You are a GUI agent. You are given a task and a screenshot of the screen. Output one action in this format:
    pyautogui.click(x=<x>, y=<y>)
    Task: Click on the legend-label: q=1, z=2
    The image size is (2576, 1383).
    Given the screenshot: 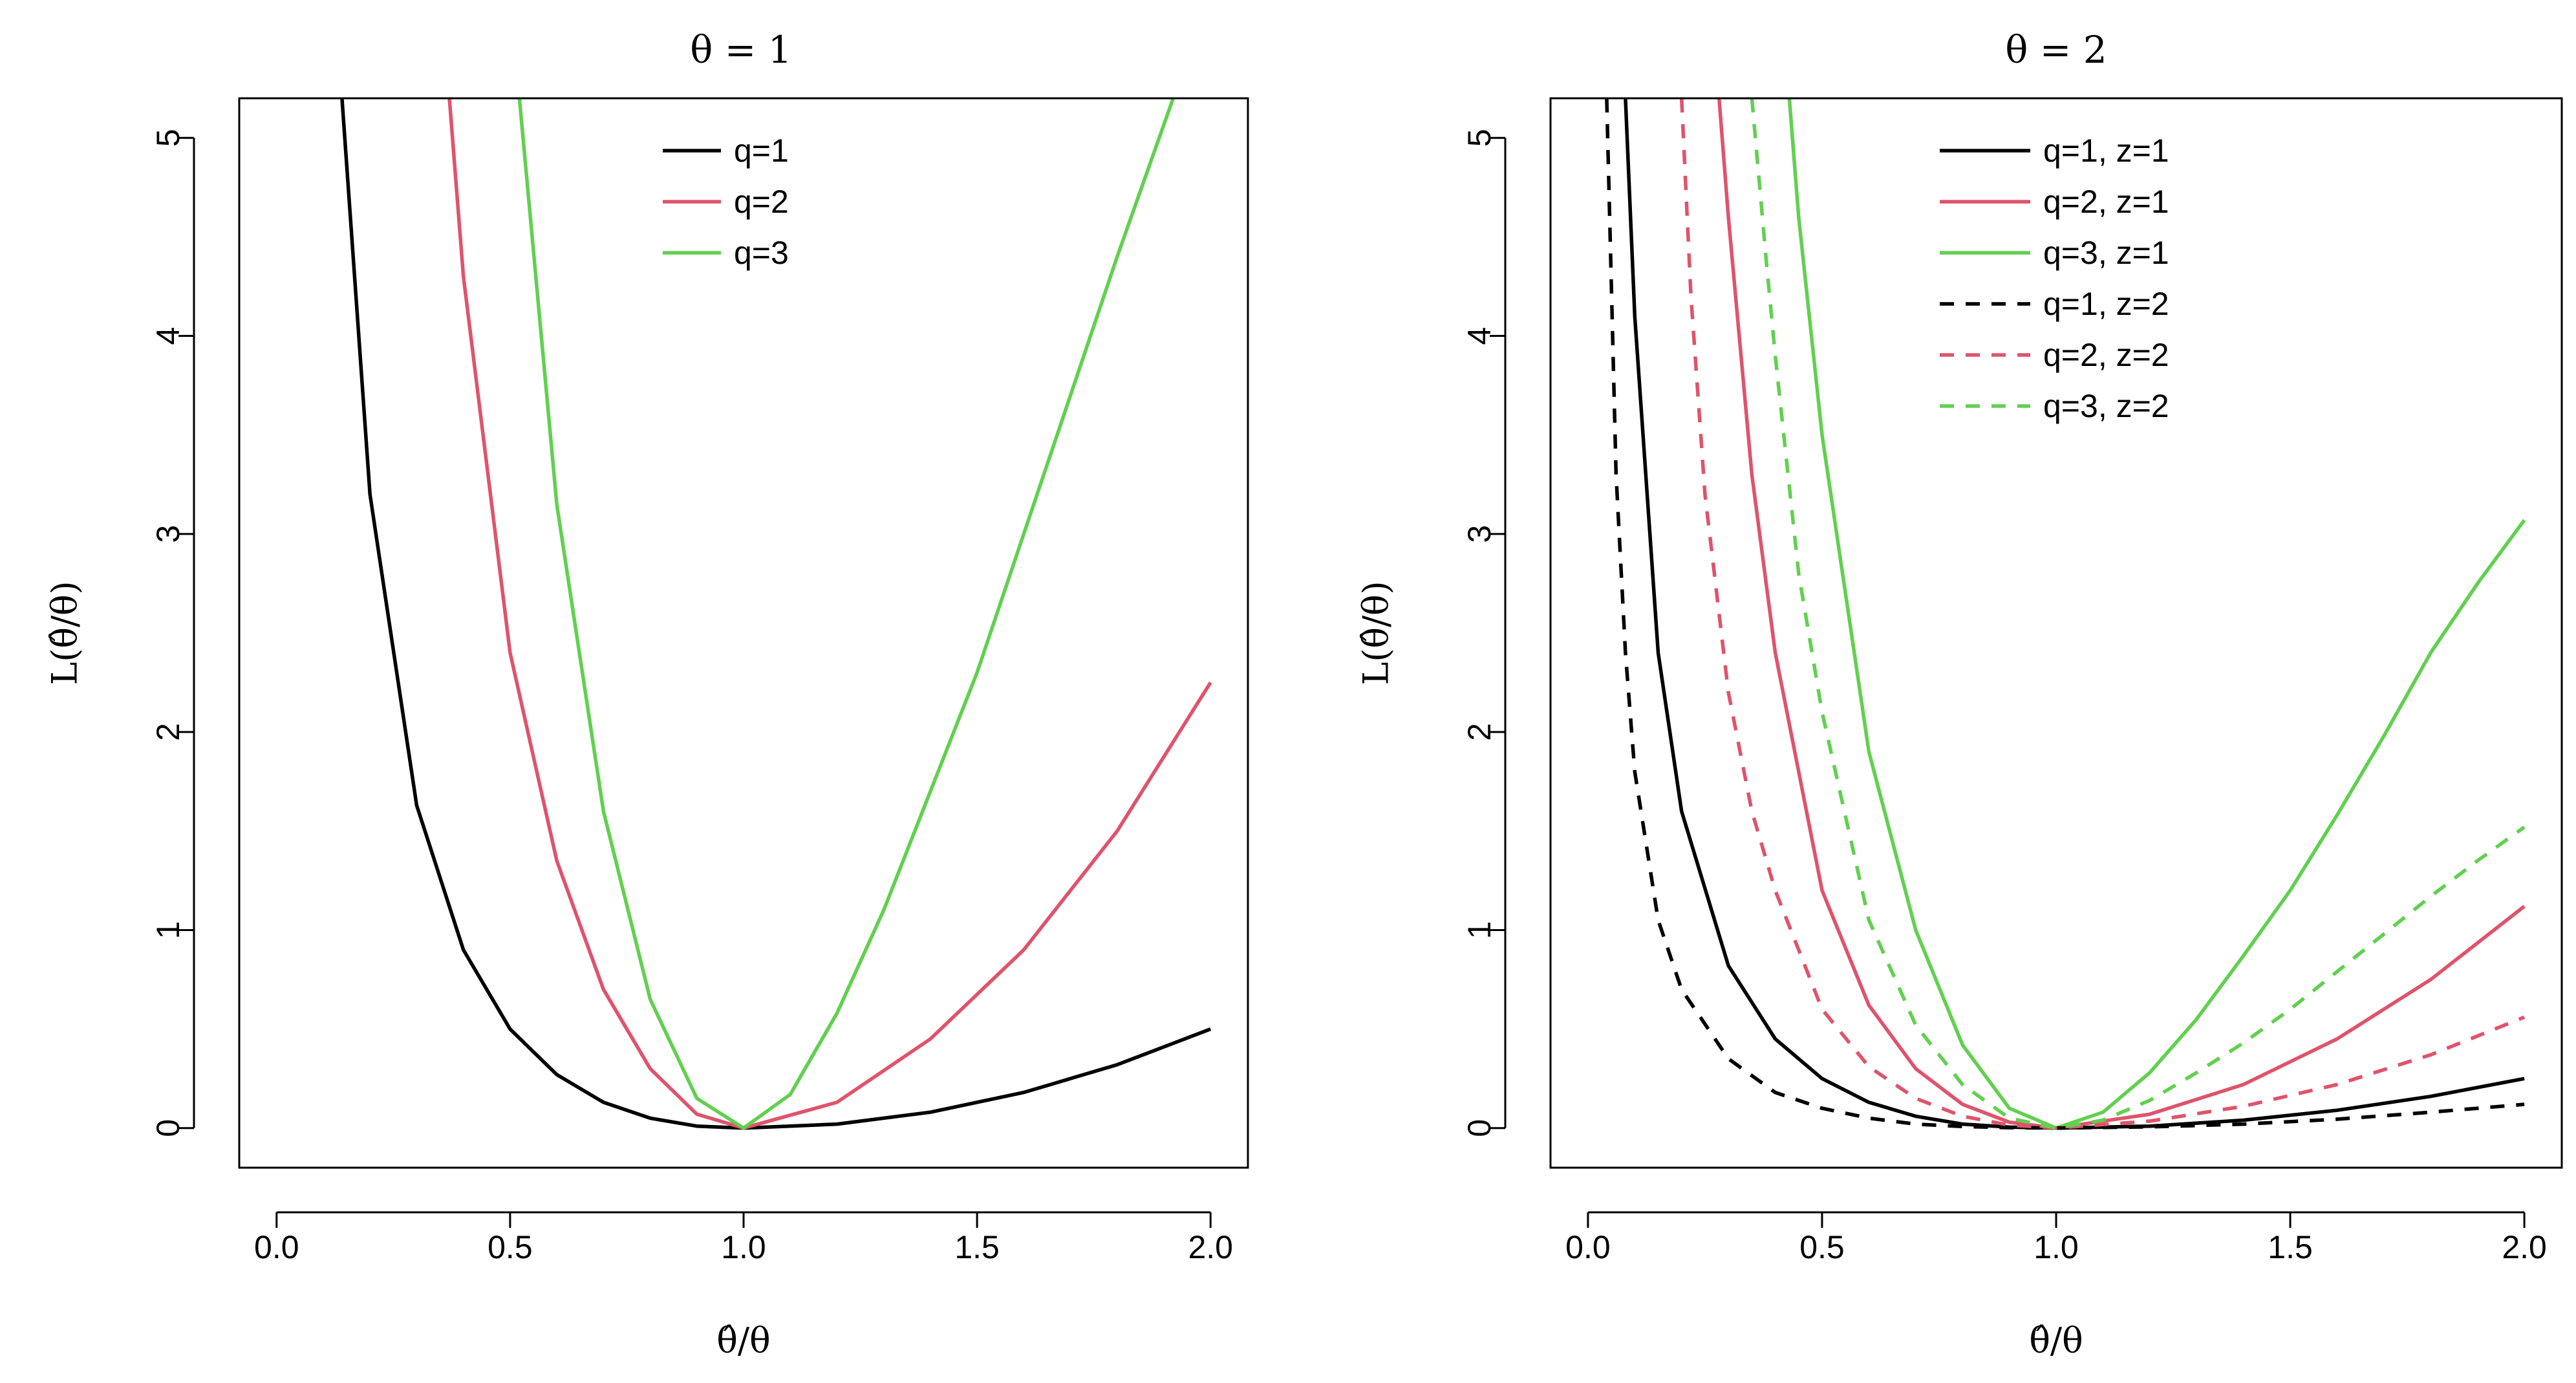 What is the action you would take?
    pyautogui.click(x=2106, y=304)
    